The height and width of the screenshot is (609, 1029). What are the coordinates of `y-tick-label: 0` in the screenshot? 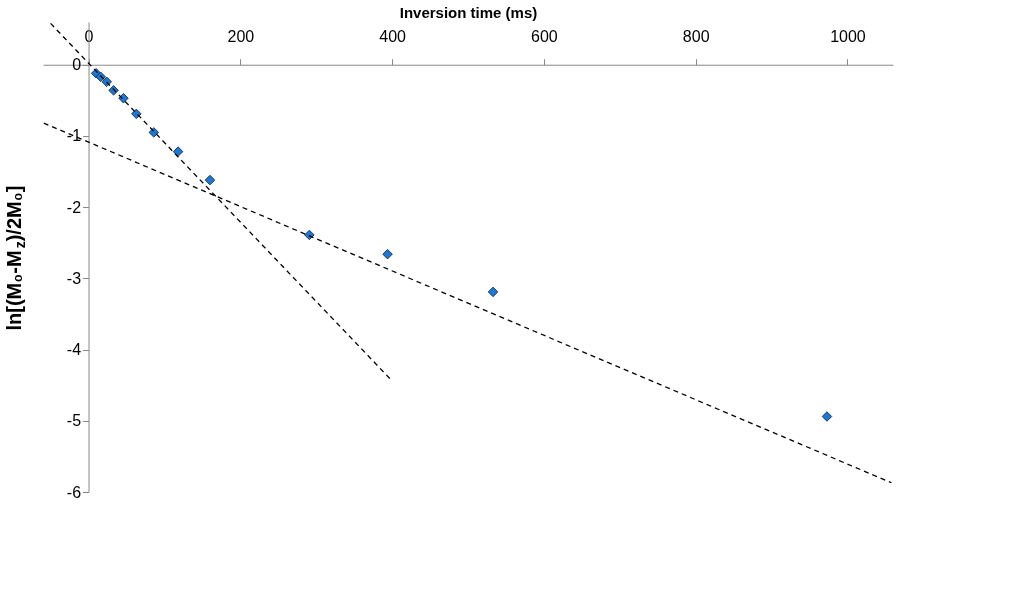 It's located at (77, 65).